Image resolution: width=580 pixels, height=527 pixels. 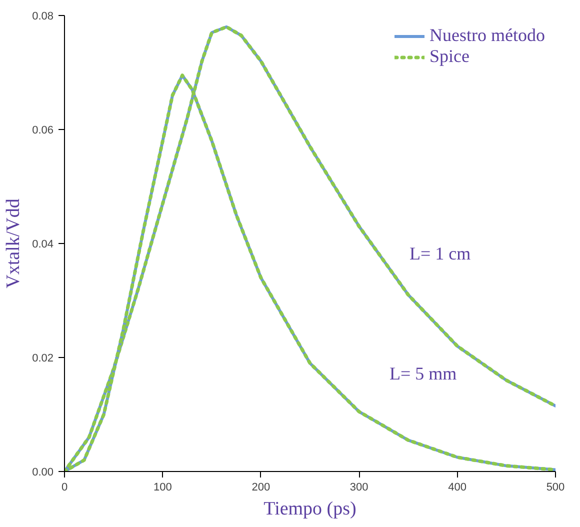 I want to click on y-tick-label: 0.08, so click(x=43, y=16).